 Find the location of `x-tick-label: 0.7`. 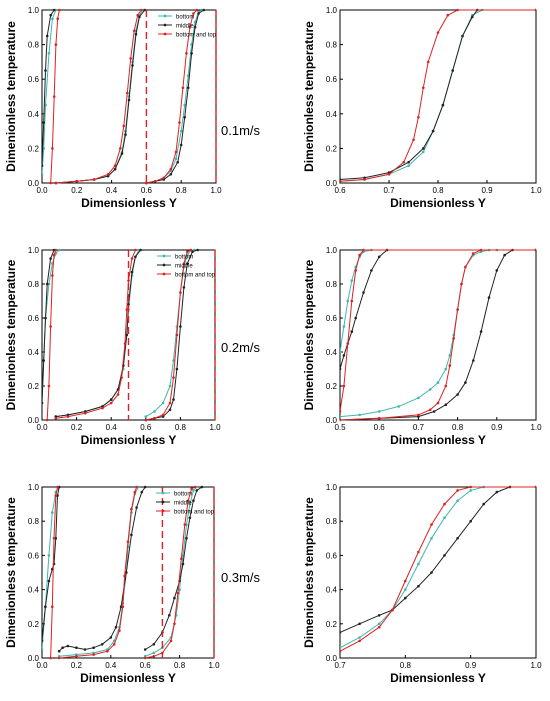

x-tick-label: 0.7 is located at coordinates (340, 665).